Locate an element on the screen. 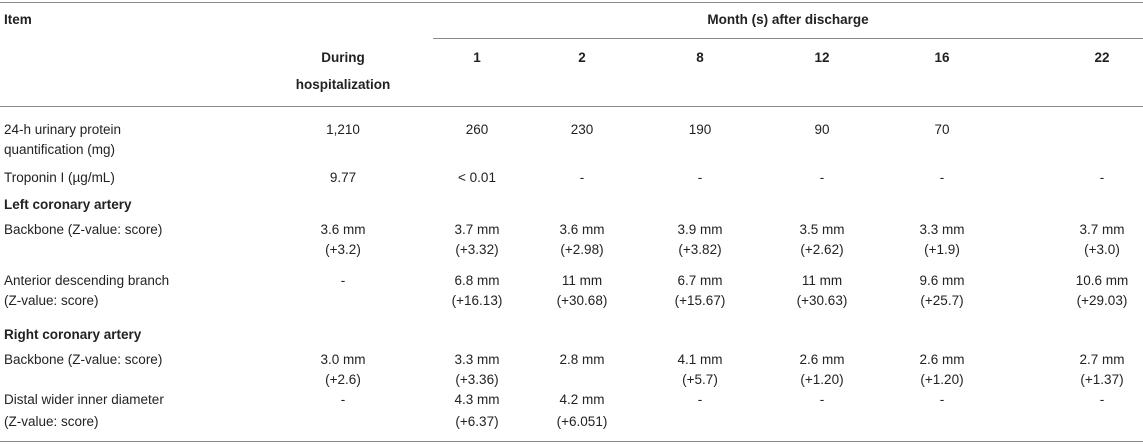  row-label: Anterior descending branch is located at coordinates (87, 280).